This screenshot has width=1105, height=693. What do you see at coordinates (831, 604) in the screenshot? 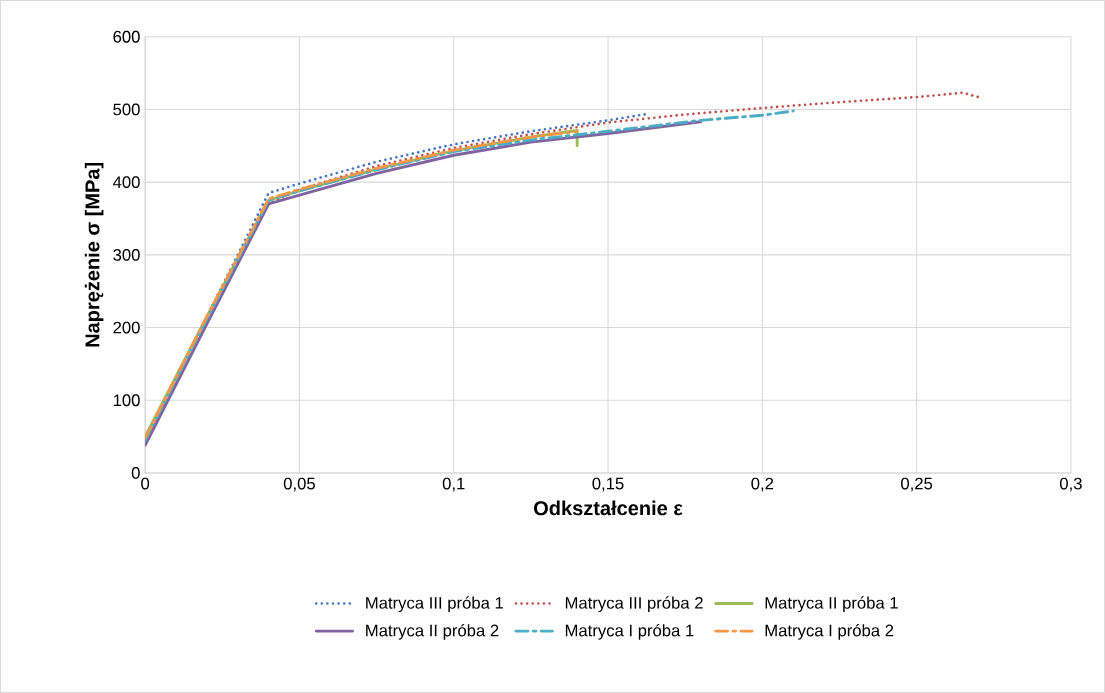
I see `legend-label: Matryca II próba 1` at bounding box center [831, 604].